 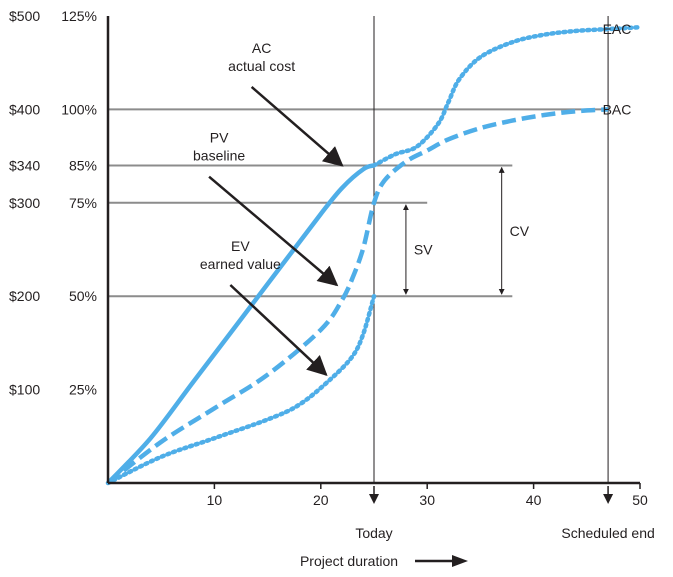 What do you see at coordinates (24, 296) in the screenshot?
I see `y-tick-dollar-50: $200` at bounding box center [24, 296].